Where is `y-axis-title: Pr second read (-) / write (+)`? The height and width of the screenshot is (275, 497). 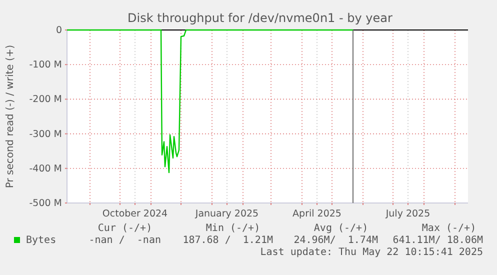
y-axis-title: Pr second read (-) / write (+) is located at coordinates (10, 116).